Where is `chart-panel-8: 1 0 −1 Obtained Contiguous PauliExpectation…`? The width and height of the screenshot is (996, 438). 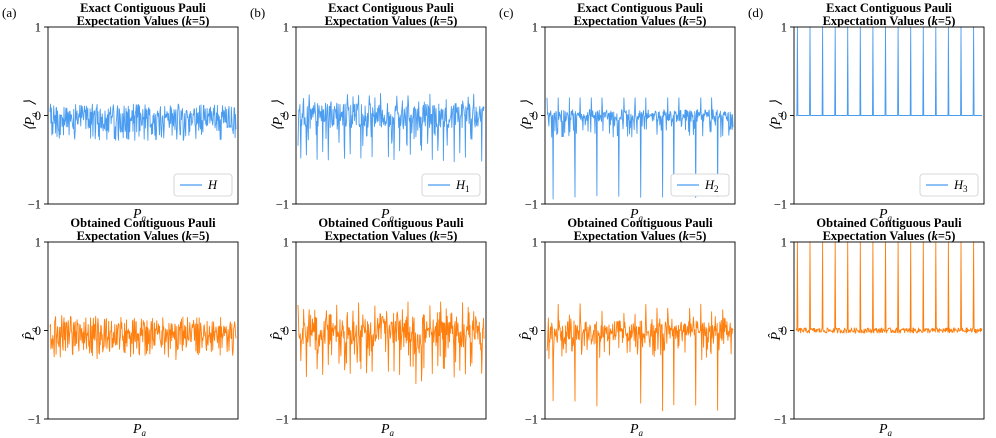 chart-panel-8: 1 0 −1 Obtained Contiguous PauliExpectation… is located at coordinates (876, 327).